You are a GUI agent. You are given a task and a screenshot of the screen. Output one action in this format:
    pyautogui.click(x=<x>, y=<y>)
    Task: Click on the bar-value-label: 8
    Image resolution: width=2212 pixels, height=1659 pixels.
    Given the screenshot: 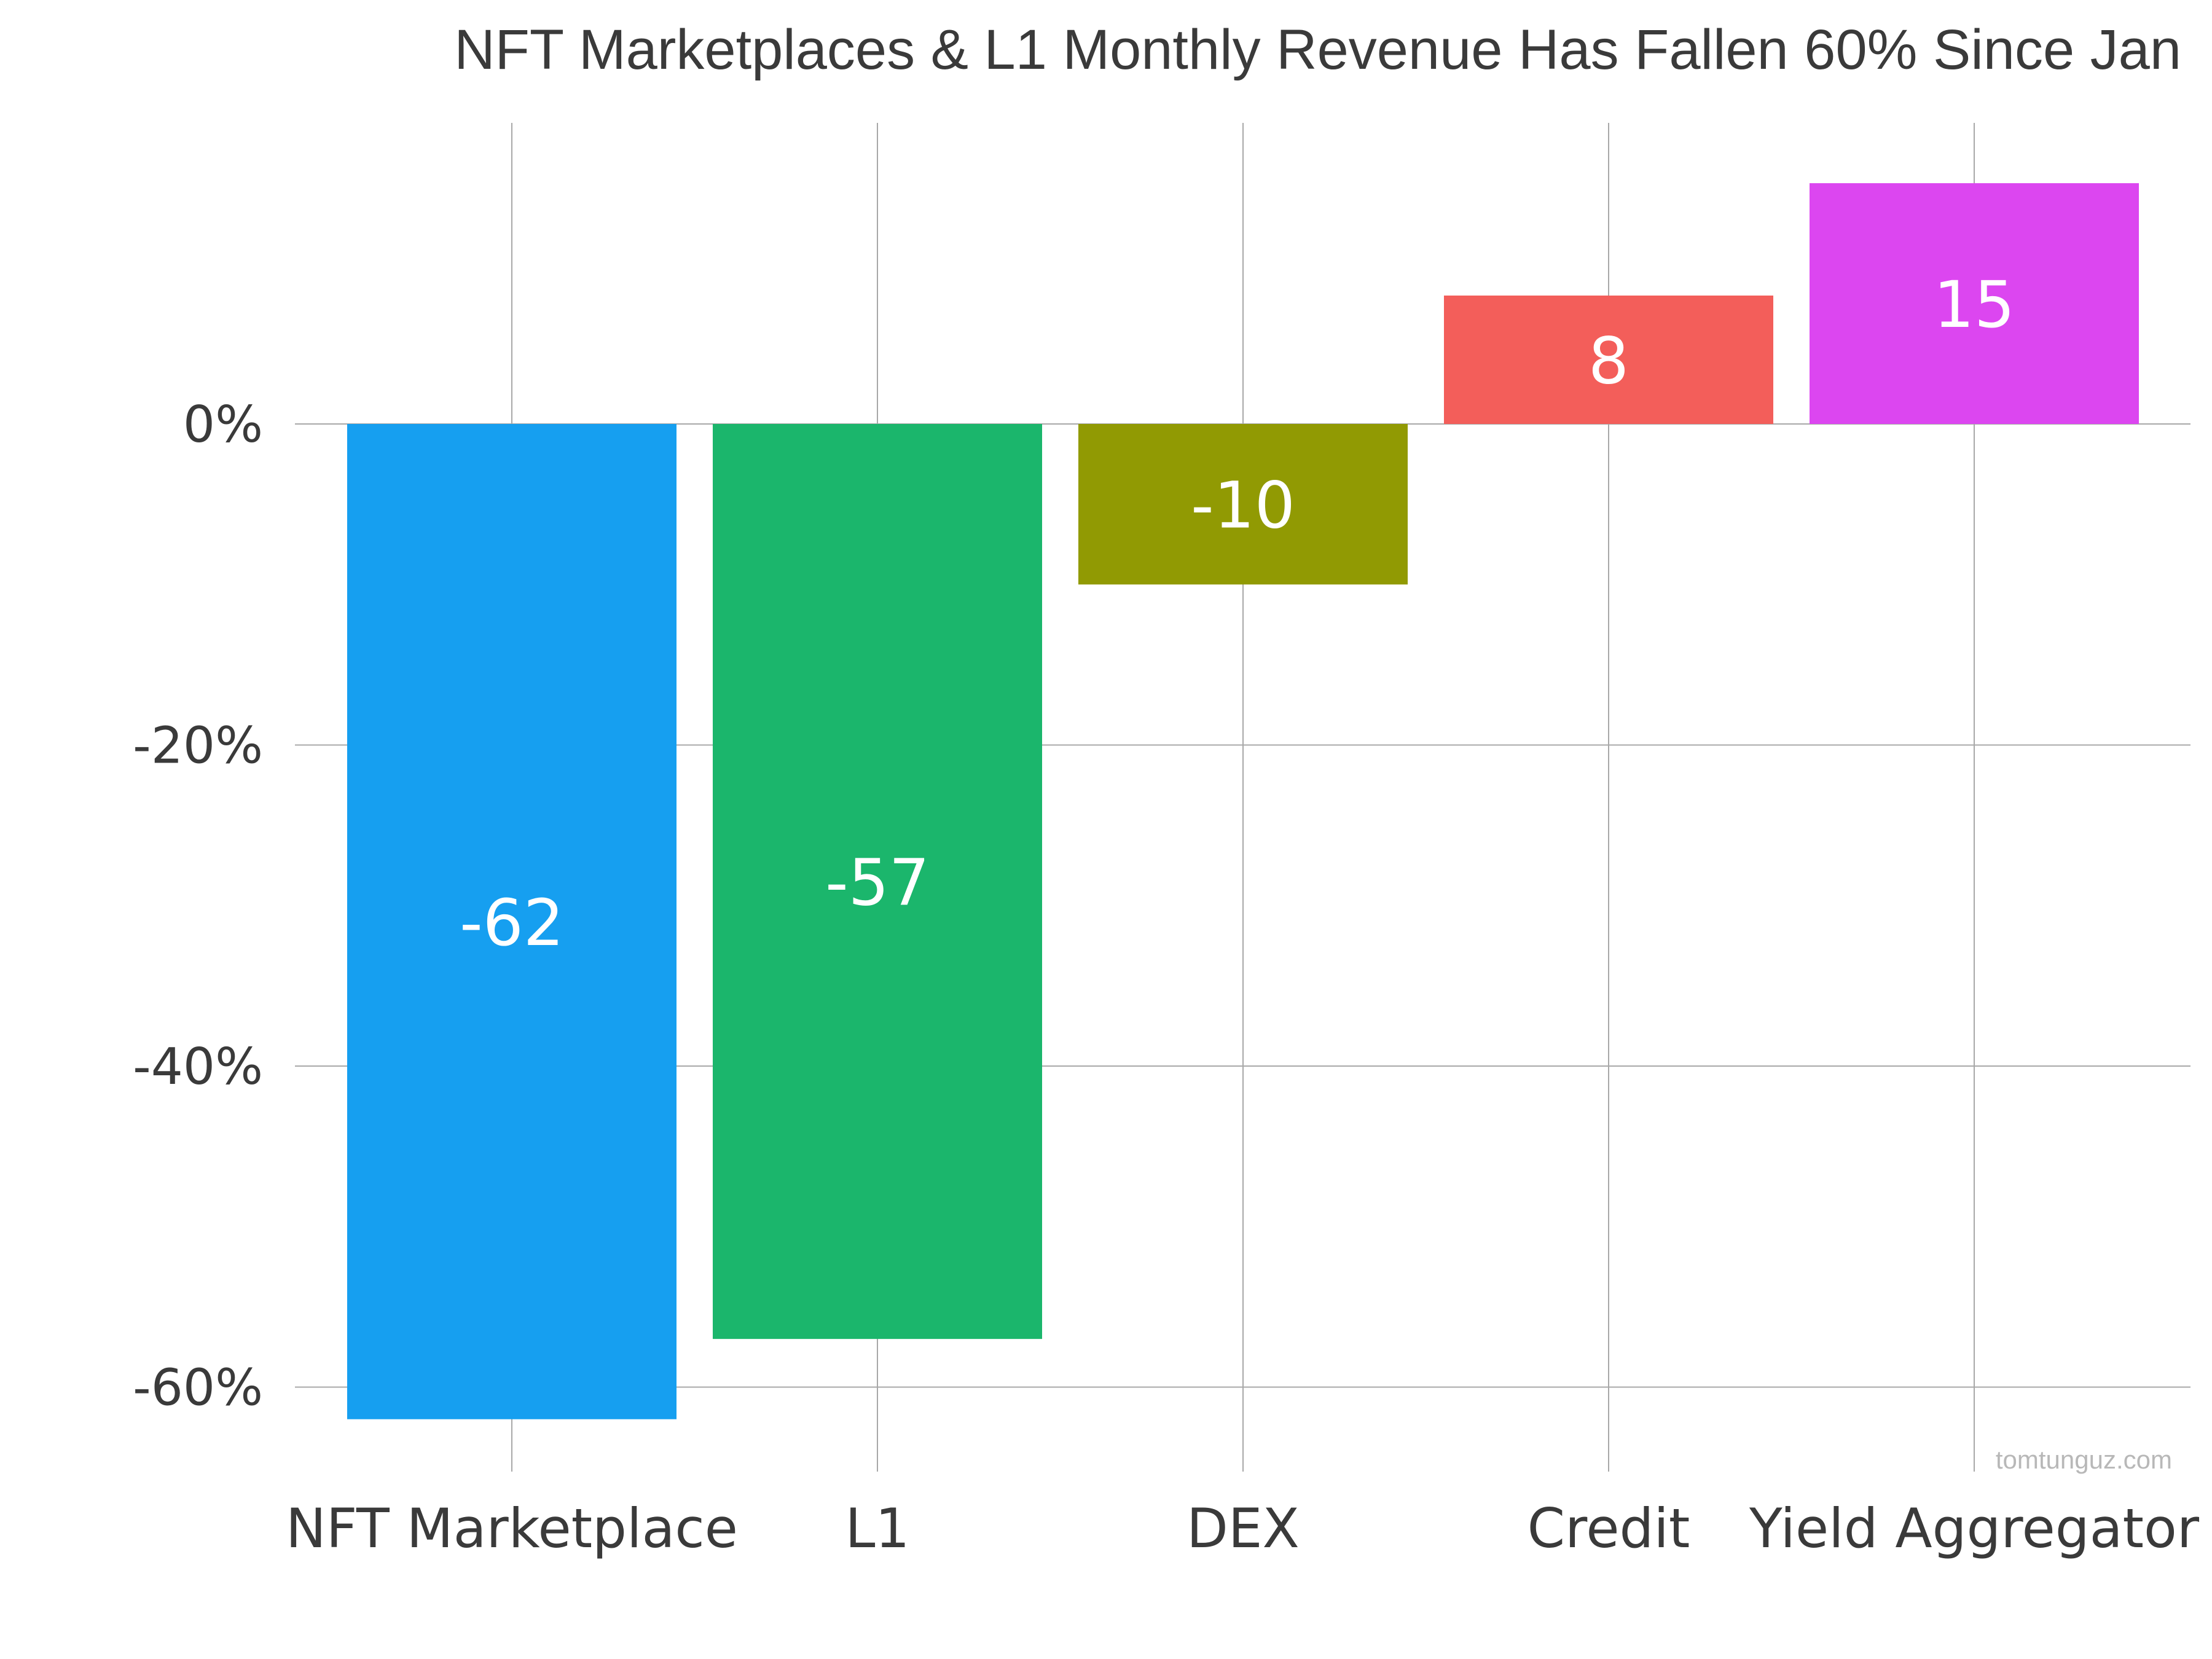 What is the action you would take?
    pyautogui.click(x=1608, y=361)
    